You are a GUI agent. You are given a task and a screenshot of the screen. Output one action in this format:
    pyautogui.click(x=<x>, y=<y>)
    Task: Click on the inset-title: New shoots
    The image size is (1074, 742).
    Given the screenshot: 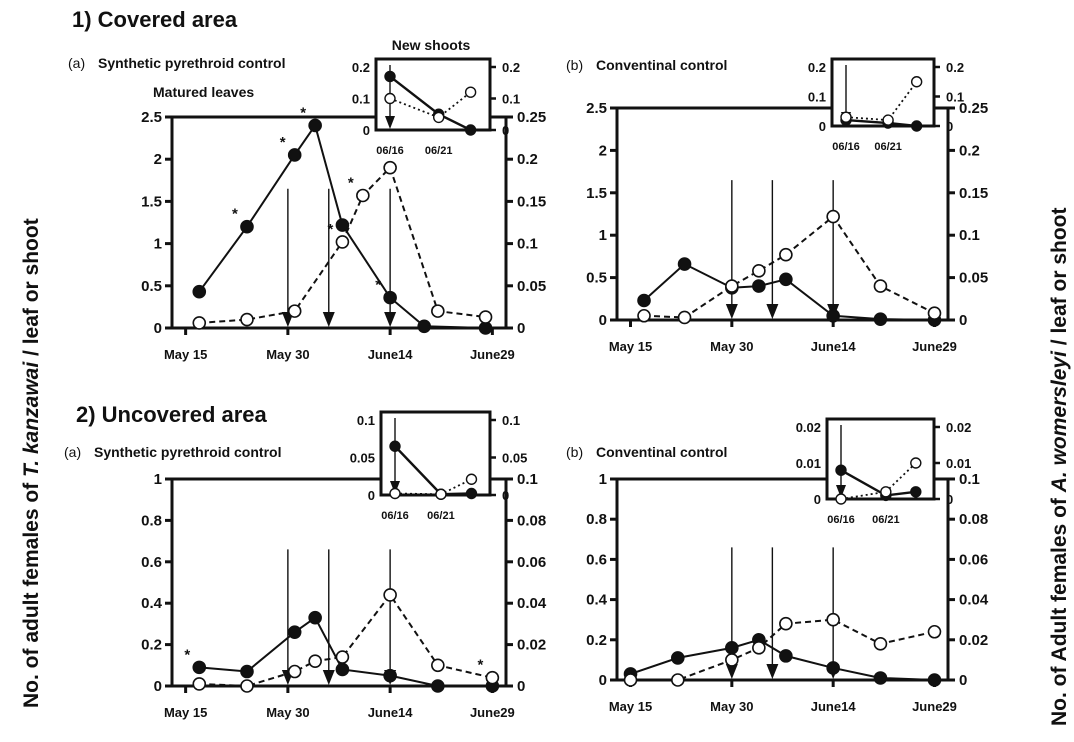 What is the action you would take?
    pyautogui.click(x=431, y=45)
    